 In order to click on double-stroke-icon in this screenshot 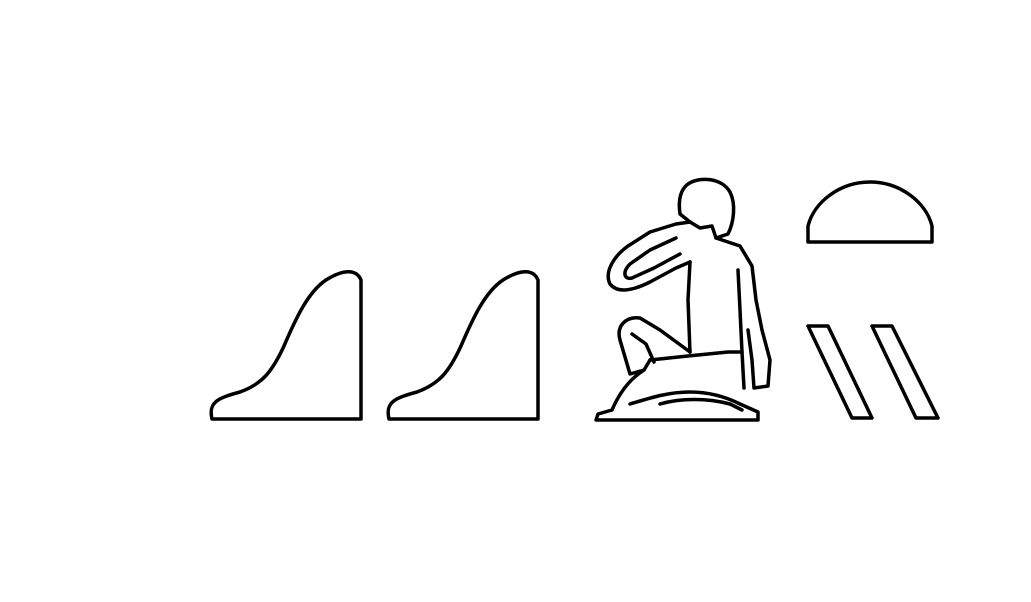, I will do `click(873, 372)`.